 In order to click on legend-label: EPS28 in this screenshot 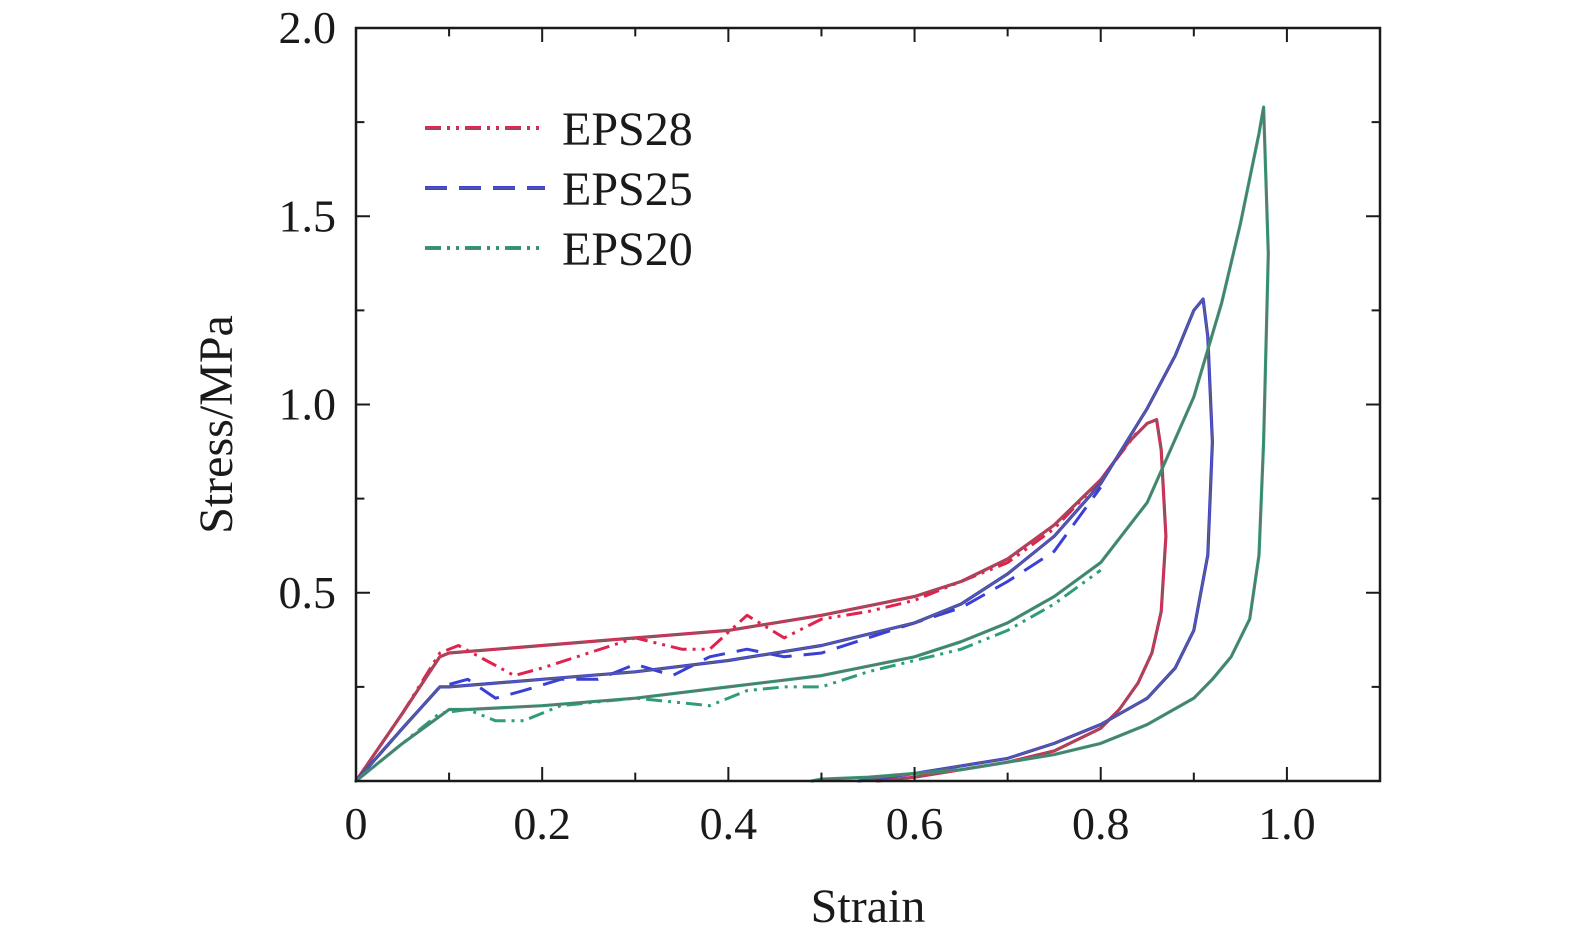, I will do `click(627, 129)`.